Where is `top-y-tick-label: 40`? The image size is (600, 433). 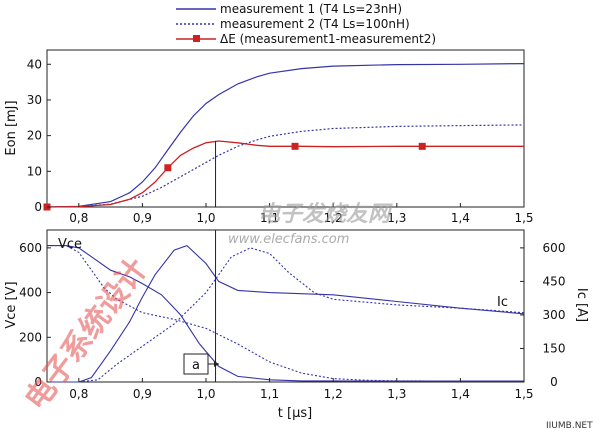 top-y-tick-label: 40 is located at coordinates (34, 64).